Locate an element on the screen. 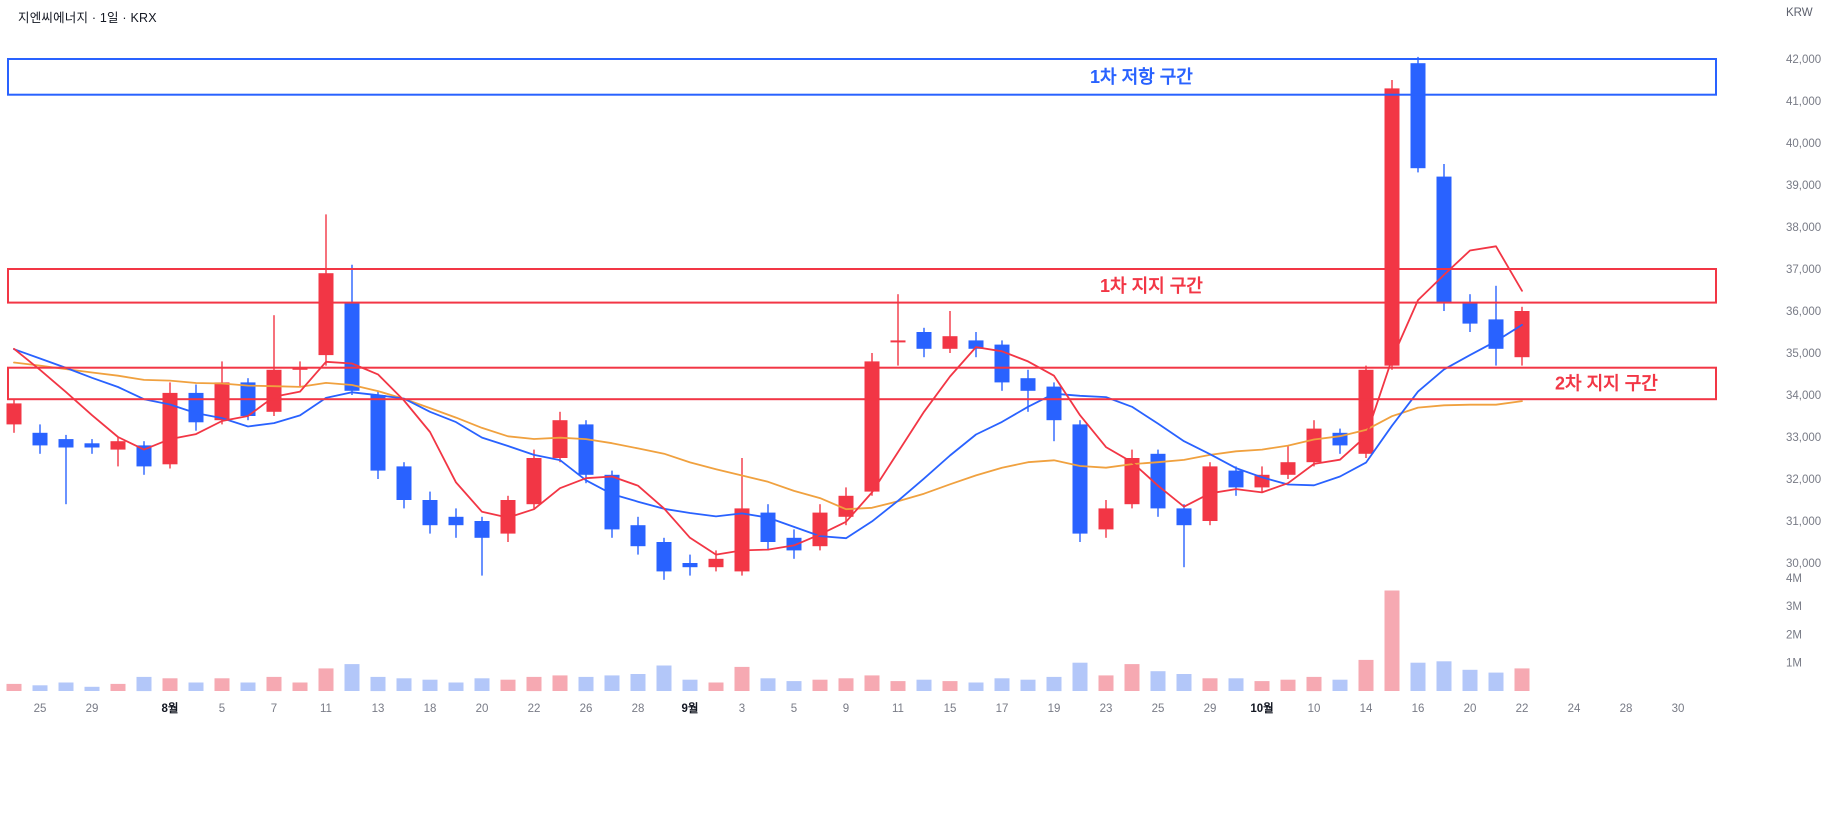  time-tick-label: 14 is located at coordinates (1366, 709).